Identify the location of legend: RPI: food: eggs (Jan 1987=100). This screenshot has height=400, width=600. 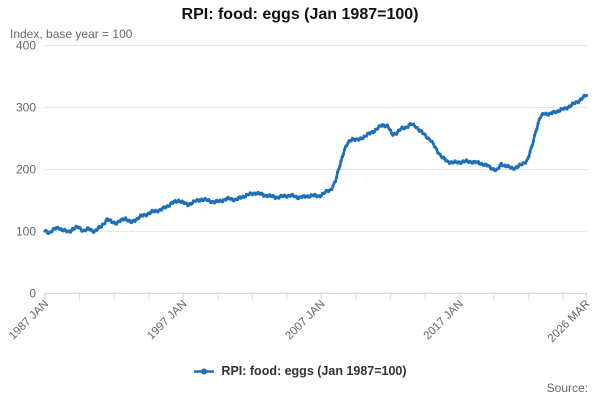
(300, 371).